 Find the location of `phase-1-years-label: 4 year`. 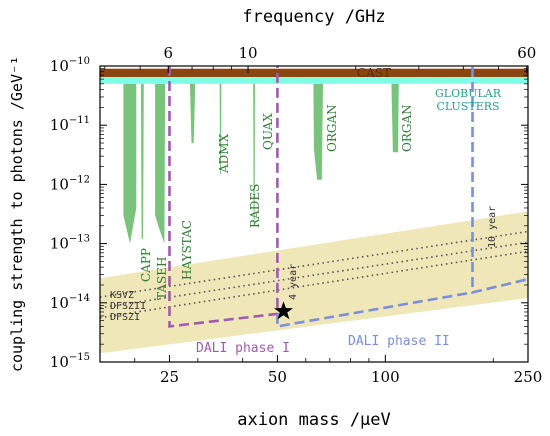

phase-1-years-label: 4 year is located at coordinates (293, 282).